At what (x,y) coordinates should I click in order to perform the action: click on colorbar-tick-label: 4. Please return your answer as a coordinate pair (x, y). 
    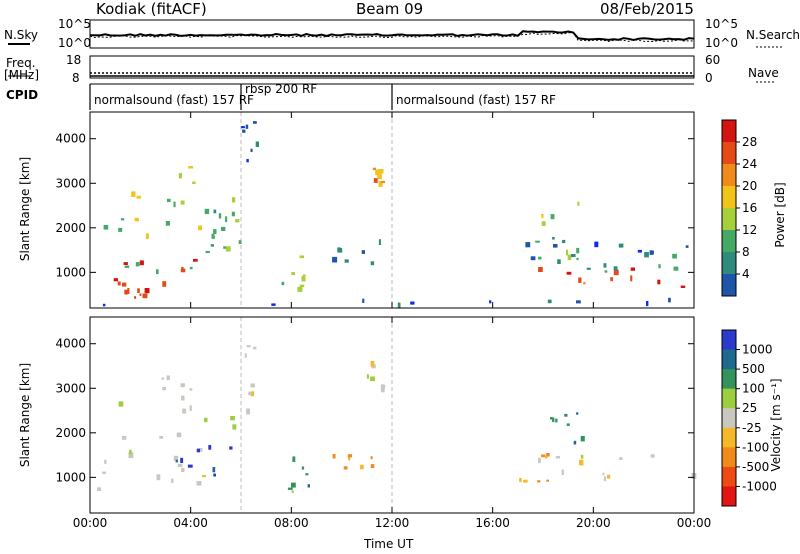
    Looking at the image, I should click on (746, 274).